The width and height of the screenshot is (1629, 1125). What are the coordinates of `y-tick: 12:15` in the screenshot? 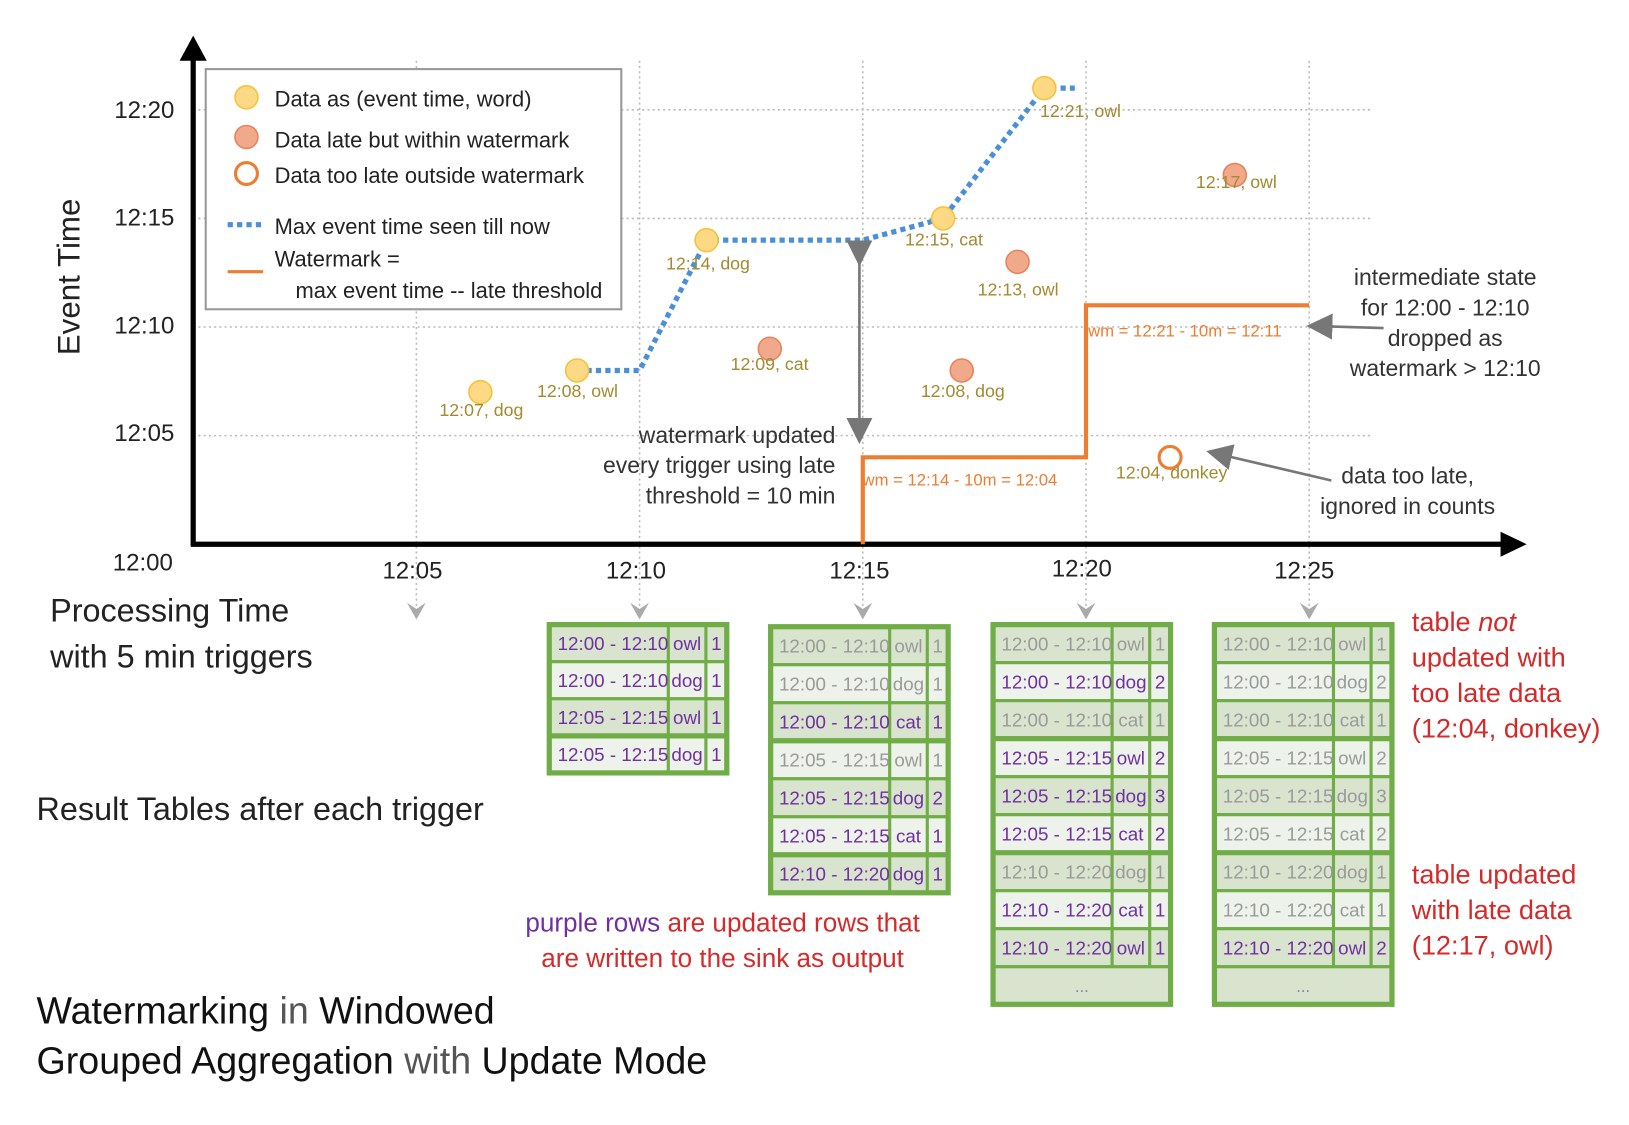 It's located at (144, 218).